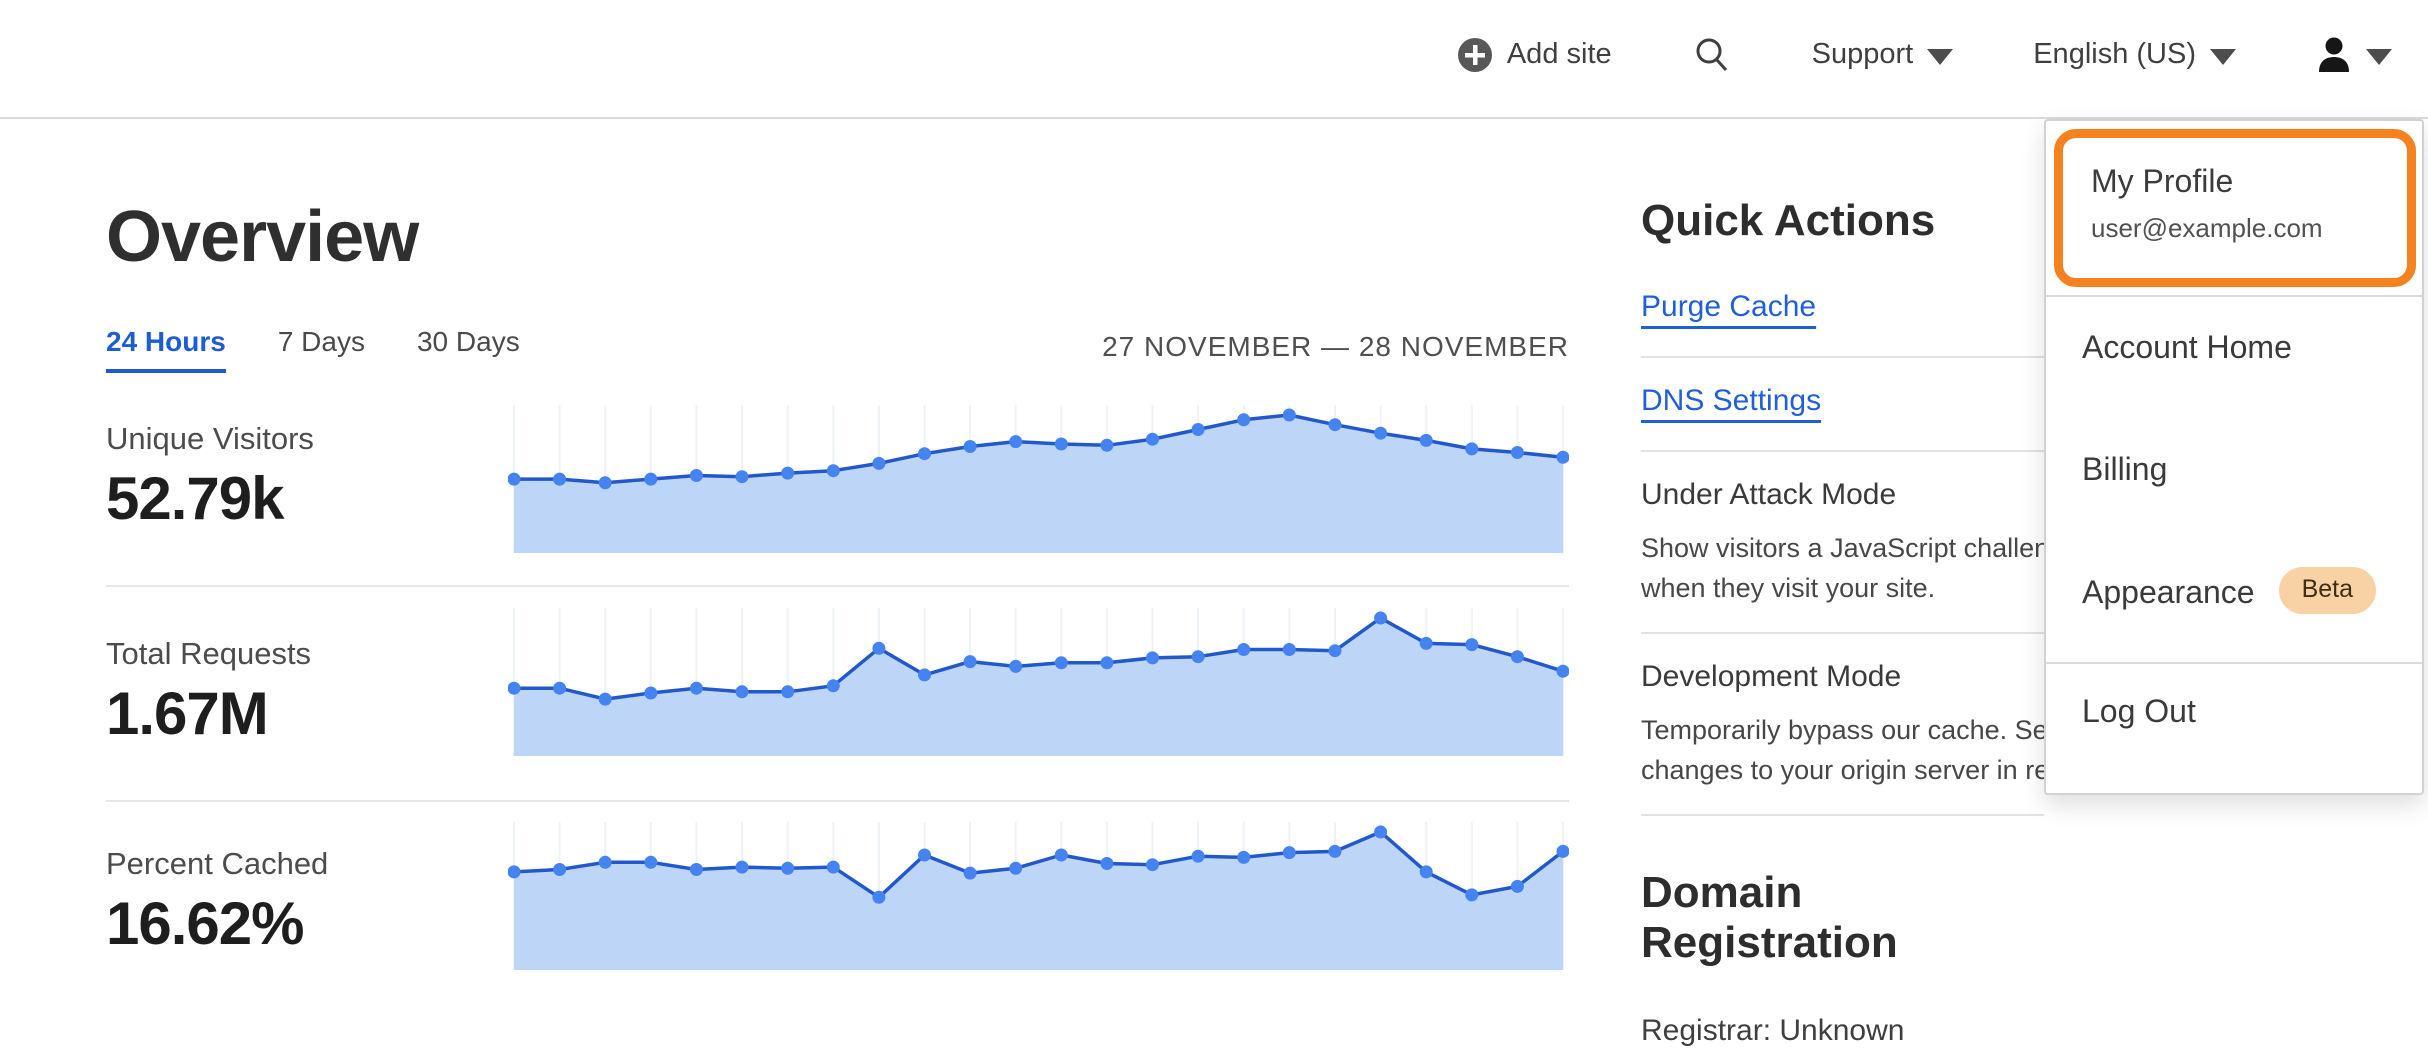 Image resolution: width=2428 pixels, height=1048 pixels. Describe the element at coordinates (2354, 55) in the screenshot. I see `account-menu-button` at that location.